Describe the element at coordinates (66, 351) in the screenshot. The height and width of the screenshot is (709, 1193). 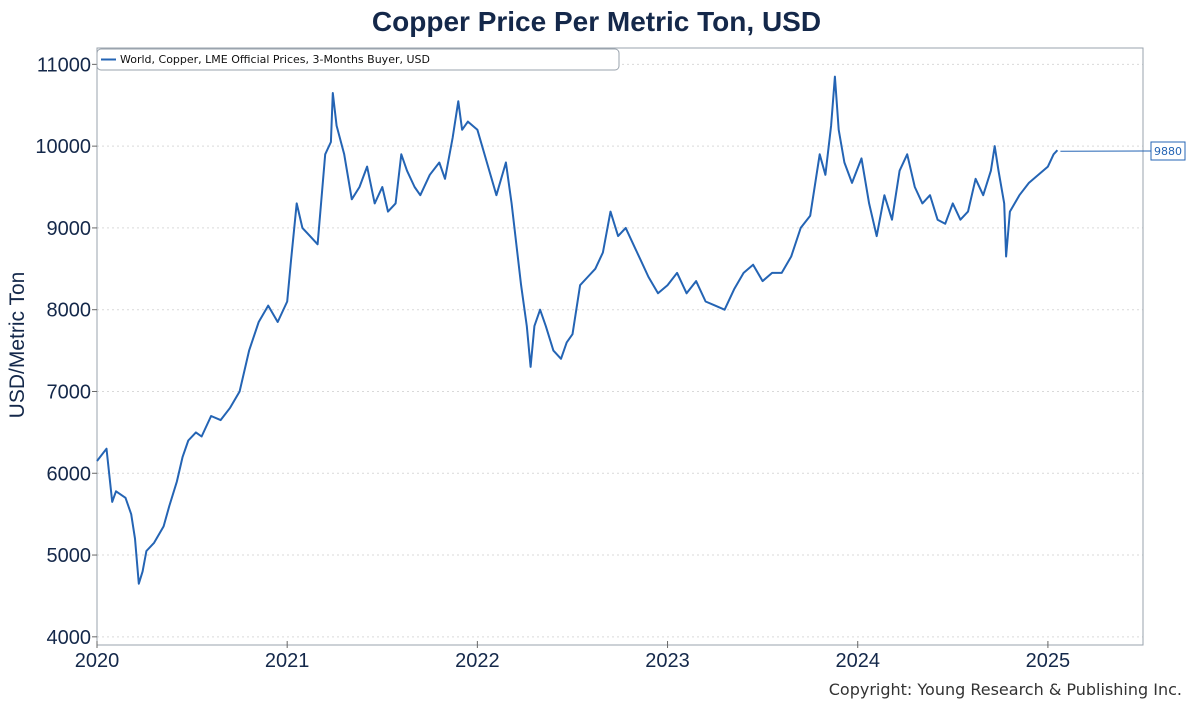
I see `y-axis-ticks: 4000 5000 6000 7000 8000 9000 10000 11000` at that location.